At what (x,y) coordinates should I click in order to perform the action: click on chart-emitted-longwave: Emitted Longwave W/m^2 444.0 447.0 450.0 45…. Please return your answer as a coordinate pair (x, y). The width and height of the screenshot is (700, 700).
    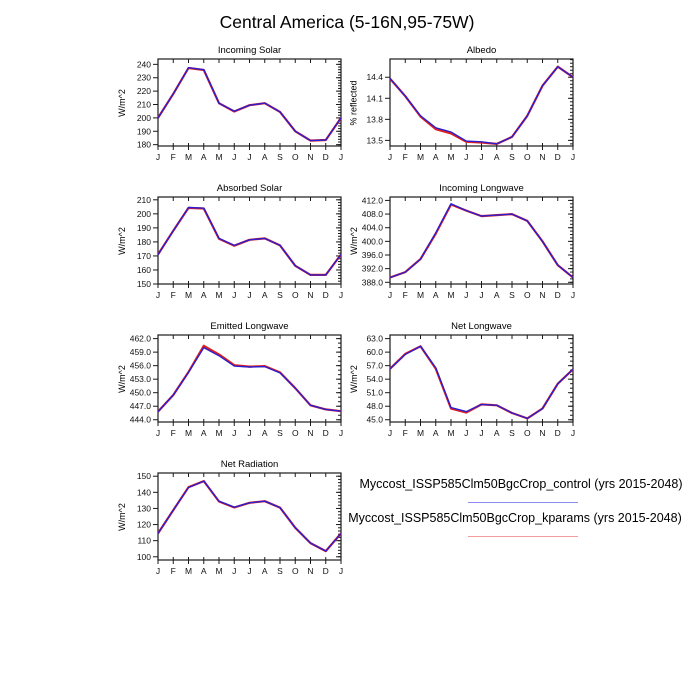
    Looking at the image, I should click on (233, 385).